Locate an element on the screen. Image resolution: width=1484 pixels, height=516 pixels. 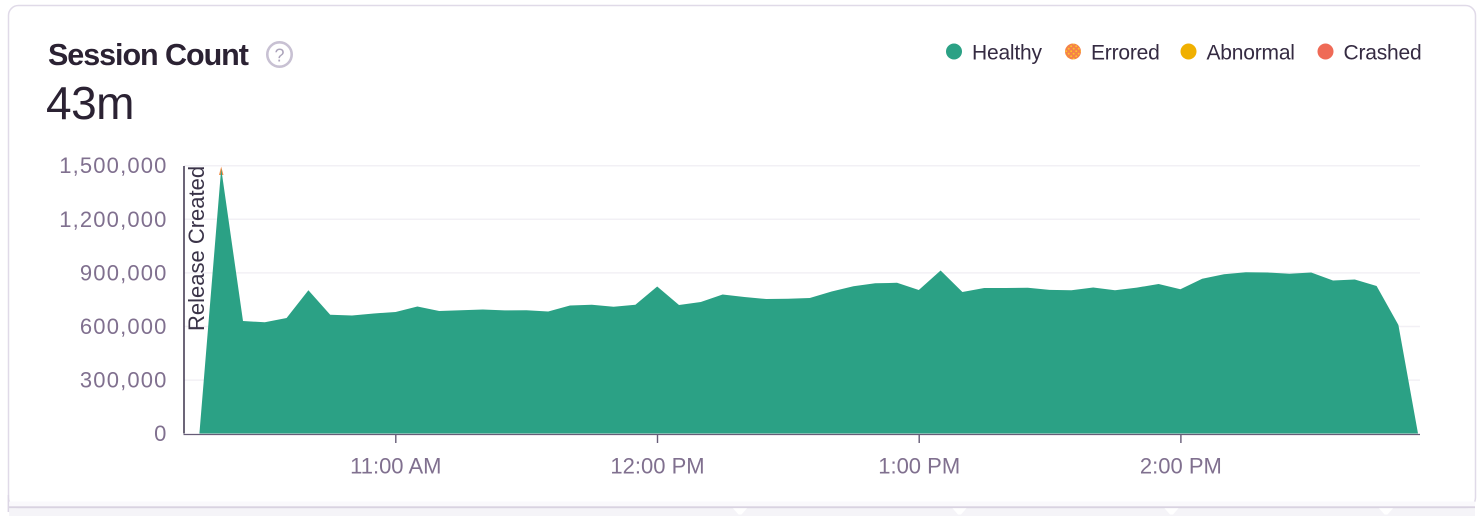
svg-text: 2:00 PM is located at coordinates (1181, 465).